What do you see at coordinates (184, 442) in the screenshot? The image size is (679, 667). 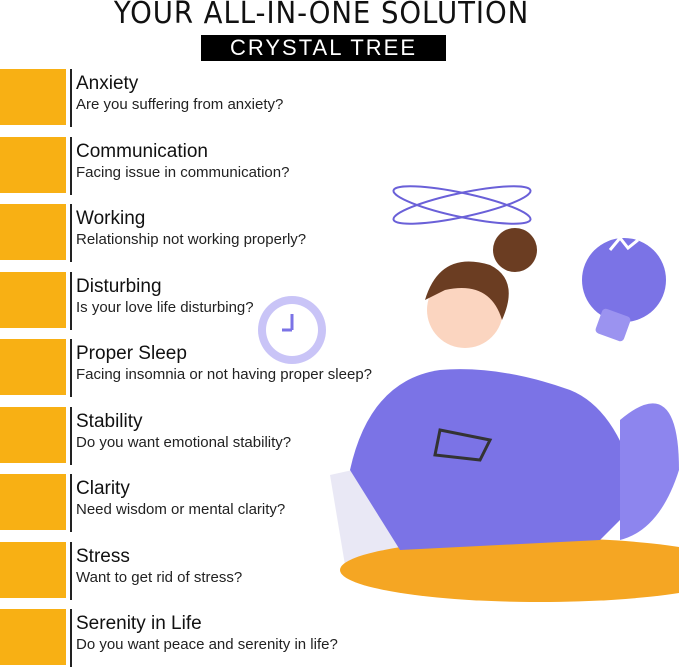 I see `item-subtitle: Do you want emotional stability?` at bounding box center [184, 442].